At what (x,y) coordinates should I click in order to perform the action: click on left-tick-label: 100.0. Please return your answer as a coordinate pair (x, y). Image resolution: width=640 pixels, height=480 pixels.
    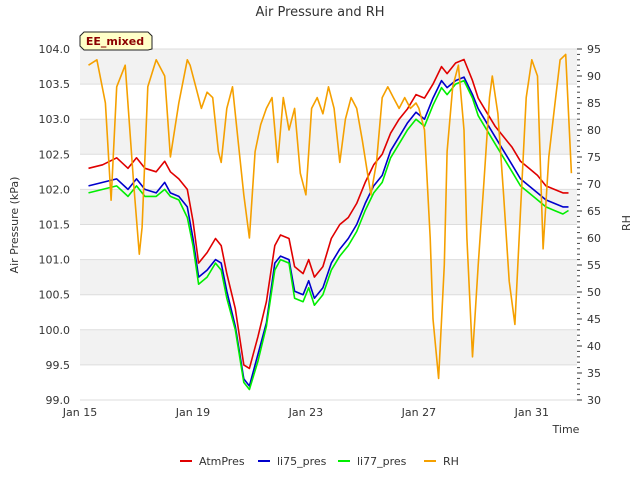
    Looking at the image, I should click on (55, 330).